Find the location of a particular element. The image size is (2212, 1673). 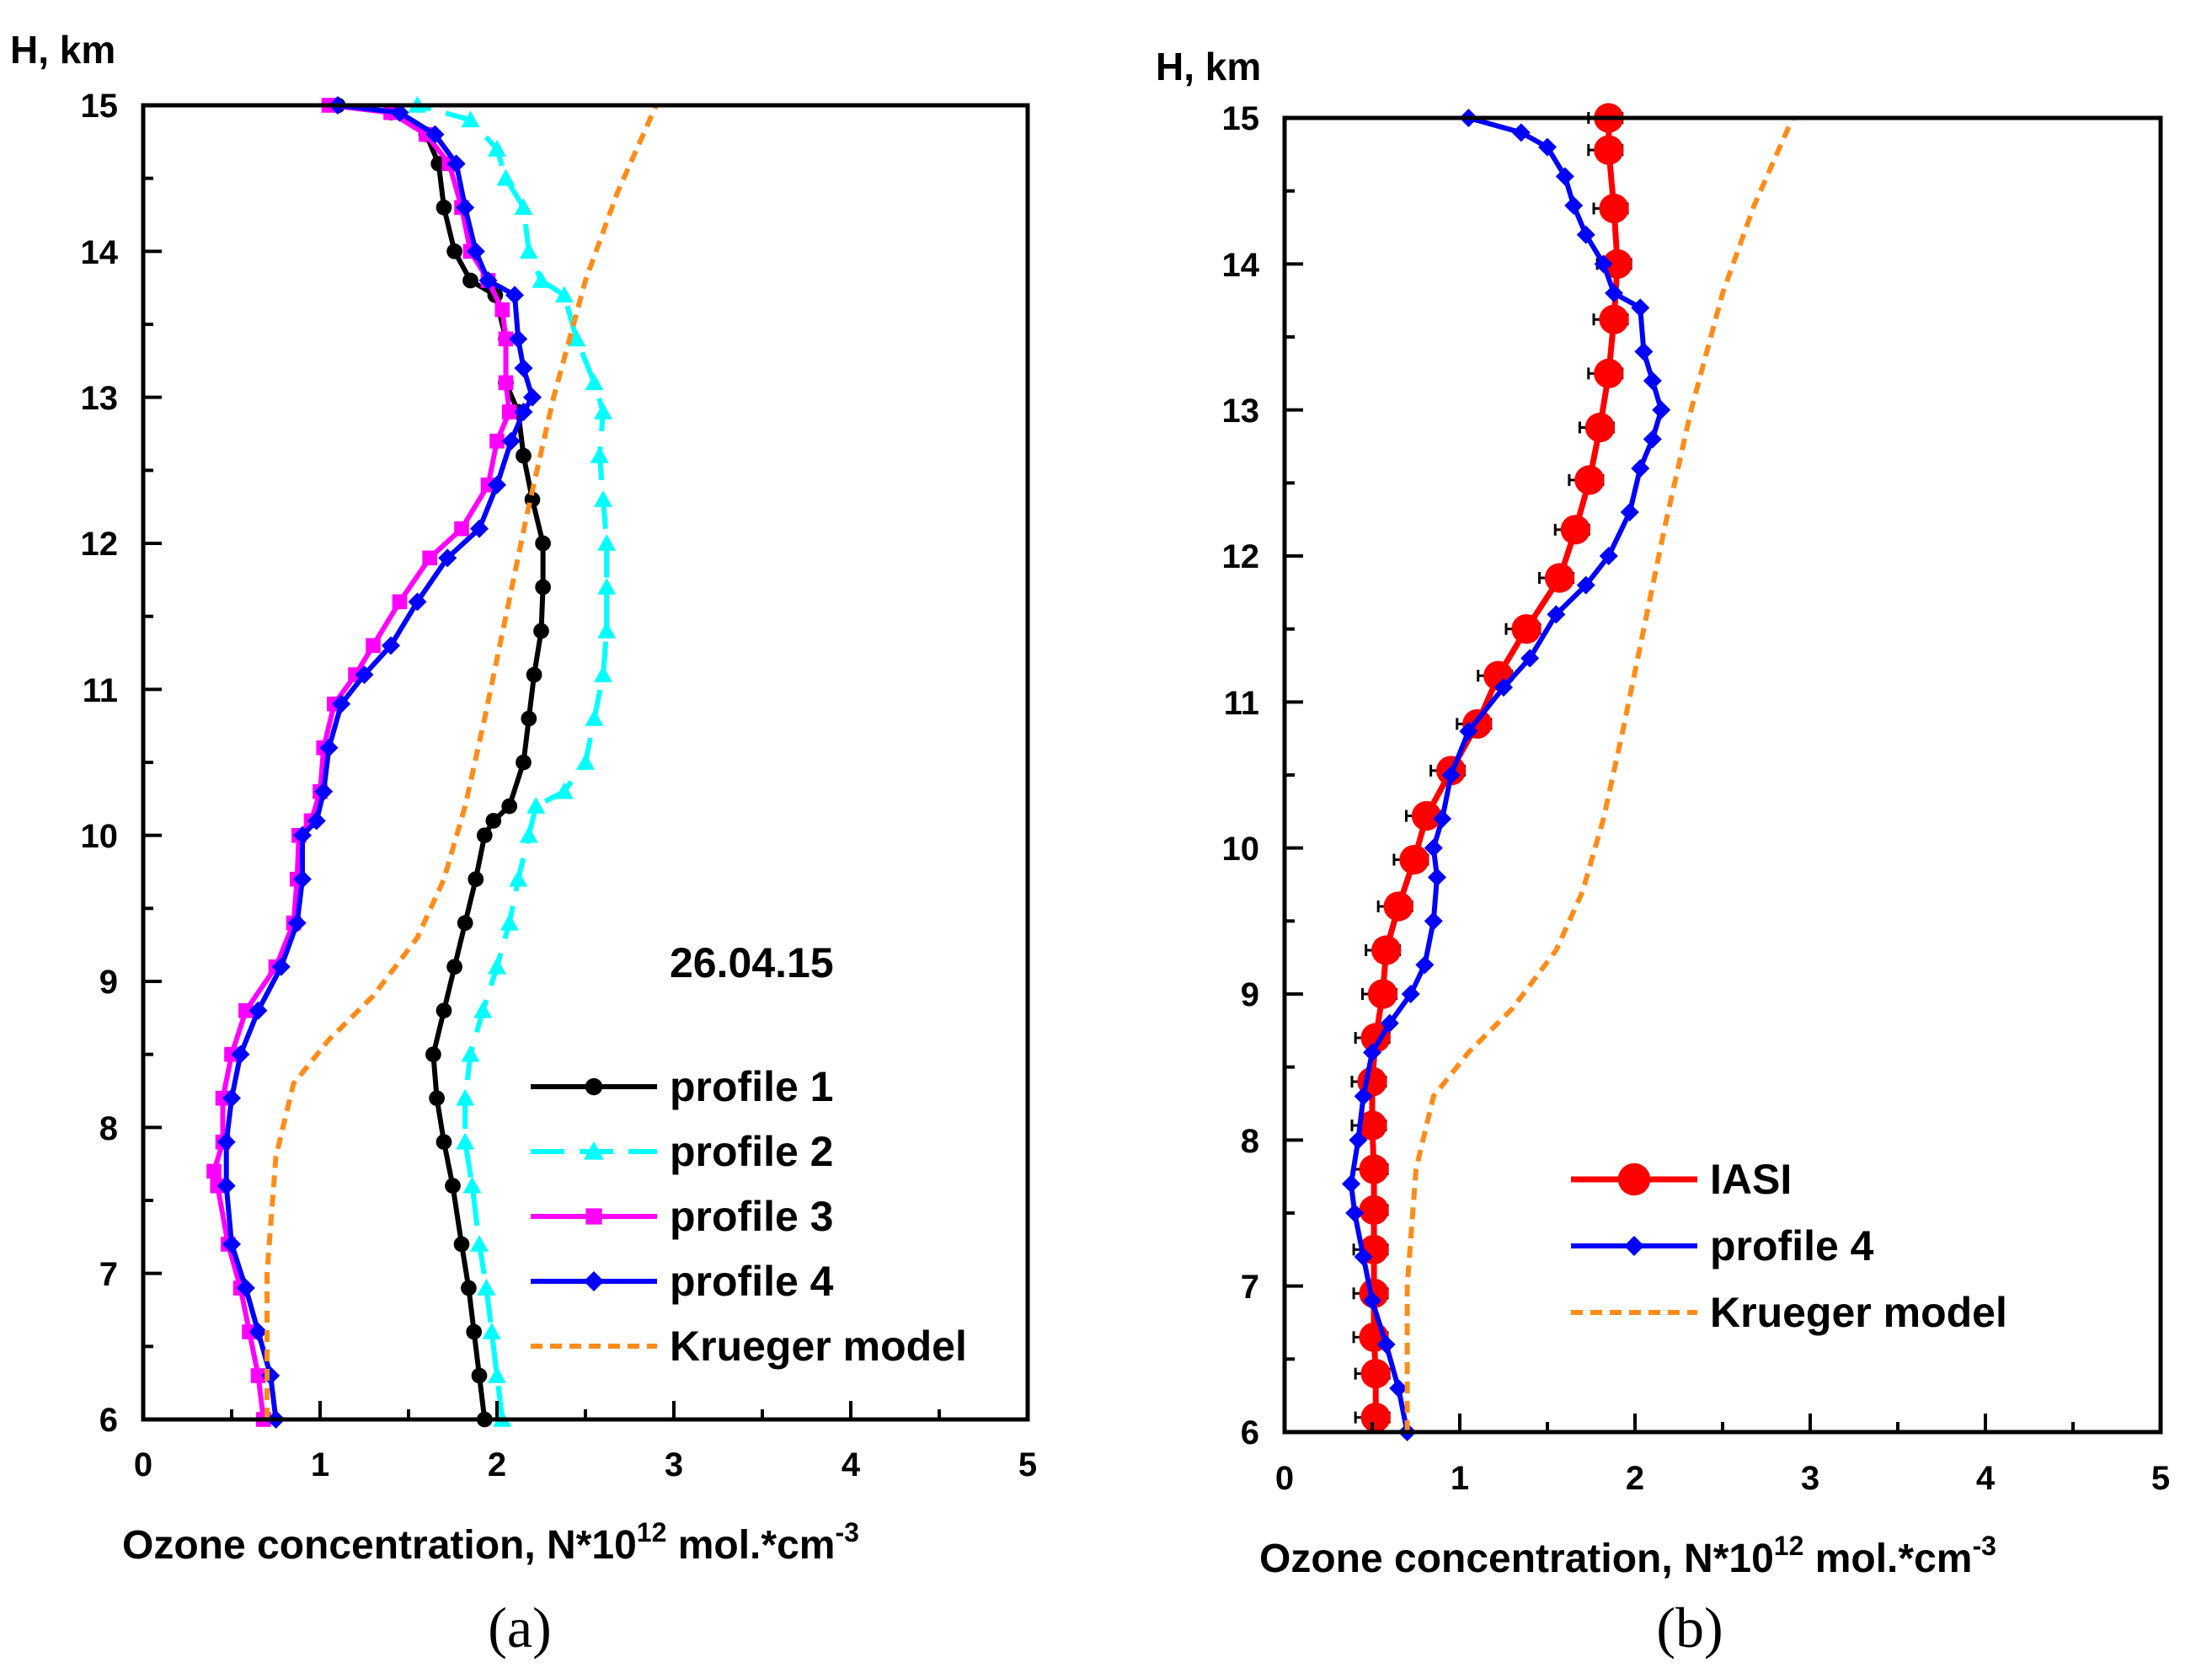

panel-a-y-tick-labels: 6 7 8 9 10 11 12 13 14 15 is located at coordinates (100, 763).